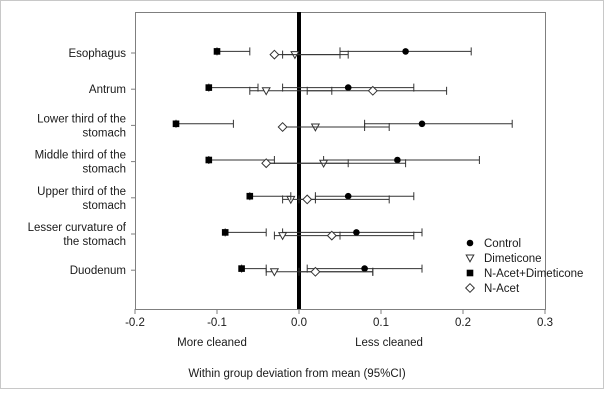 The height and width of the screenshot is (394, 604). Describe the element at coordinates (389, 343) in the screenshot. I see `annotation-less-cleaned: Less cleaned` at that location.